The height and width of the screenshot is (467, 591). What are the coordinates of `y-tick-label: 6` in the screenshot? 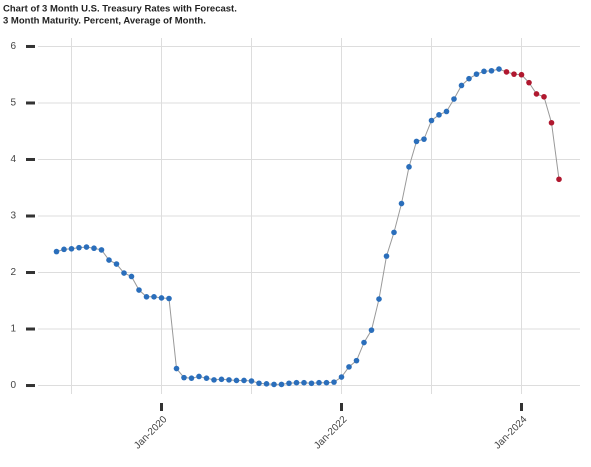 It's located at (13, 46).